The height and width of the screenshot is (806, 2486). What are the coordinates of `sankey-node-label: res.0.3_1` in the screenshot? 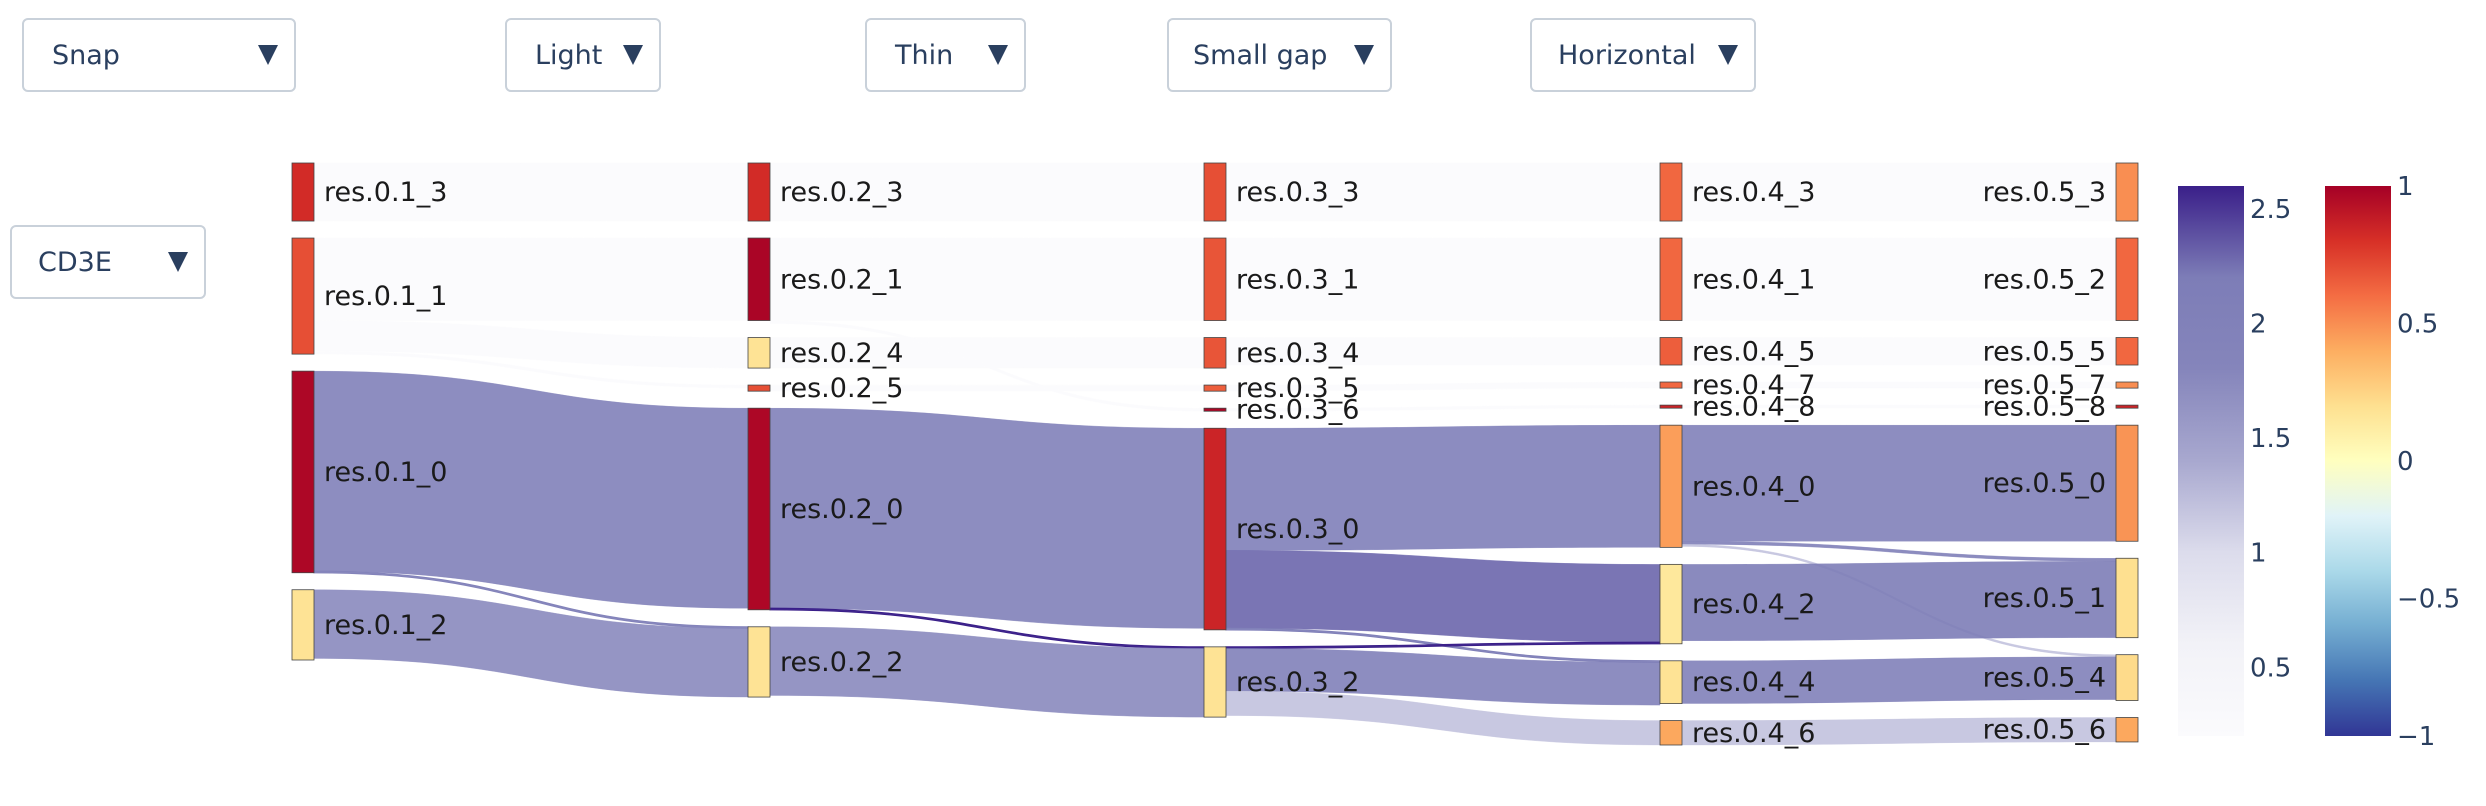 It's located at (1297, 279).